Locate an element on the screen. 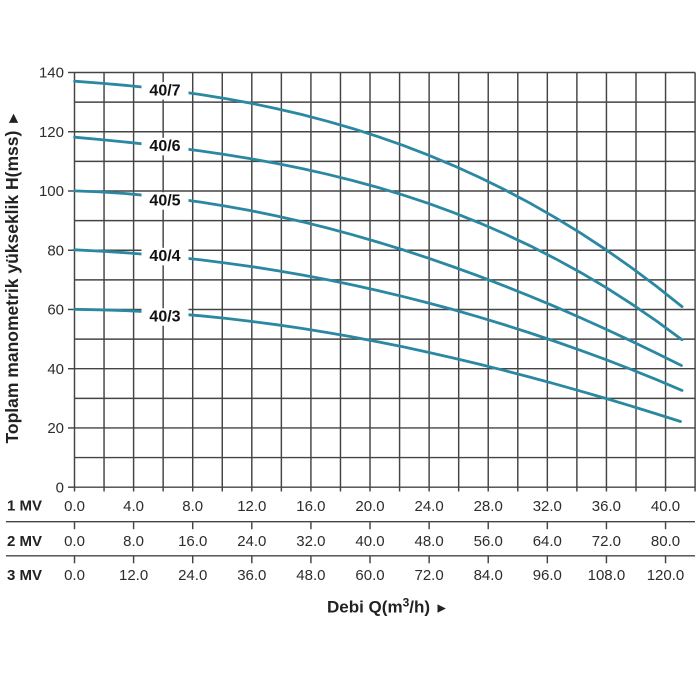 The height and width of the screenshot is (700, 700). svg-text: 3 MV is located at coordinates (24, 575).